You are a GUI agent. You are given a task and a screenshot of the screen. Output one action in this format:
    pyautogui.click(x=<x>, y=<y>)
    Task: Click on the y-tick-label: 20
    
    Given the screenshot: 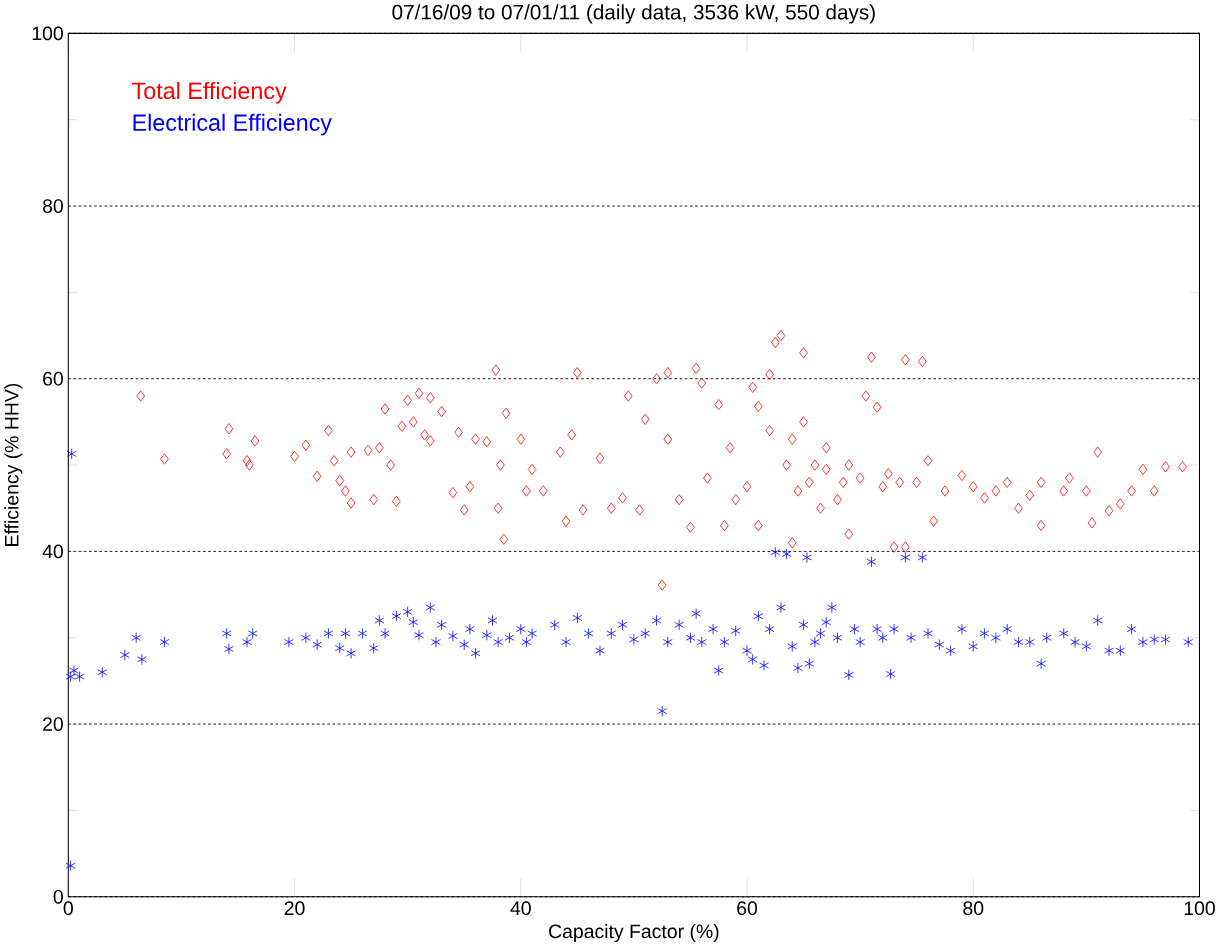 What is the action you would take?
    pyautogui.click(x=53, y=724)
    